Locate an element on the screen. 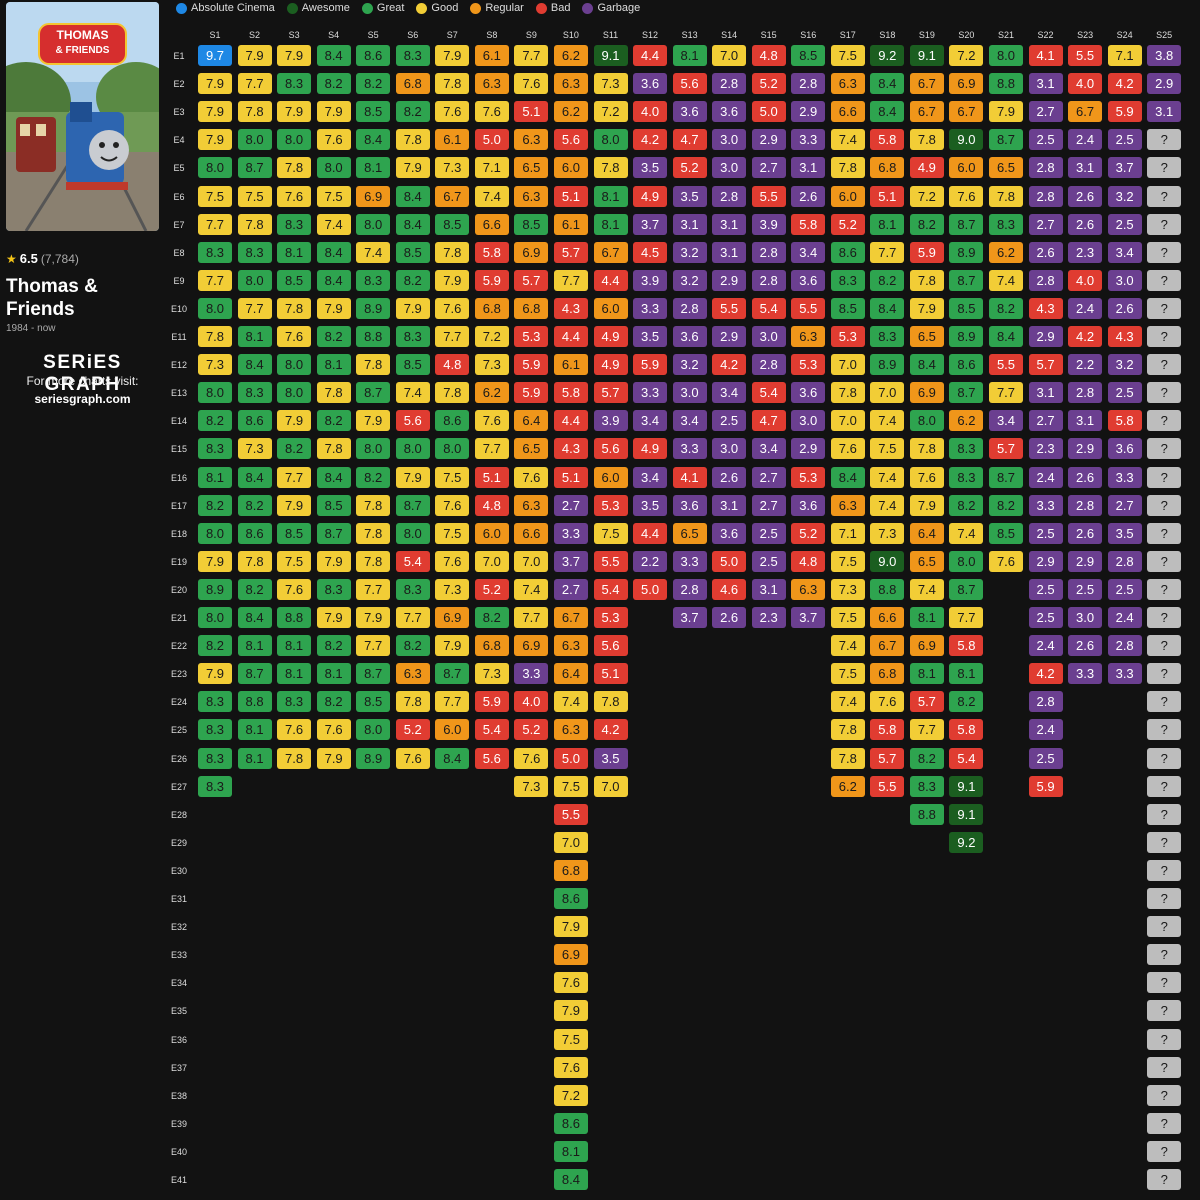 This screenshot has width=1200, height=1200. rating-cell: 6.4 is located at coordinates (926, 533).